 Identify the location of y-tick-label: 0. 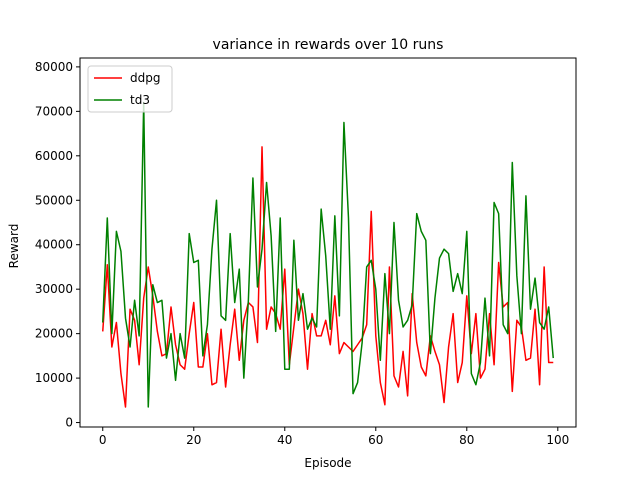
(69, 423).